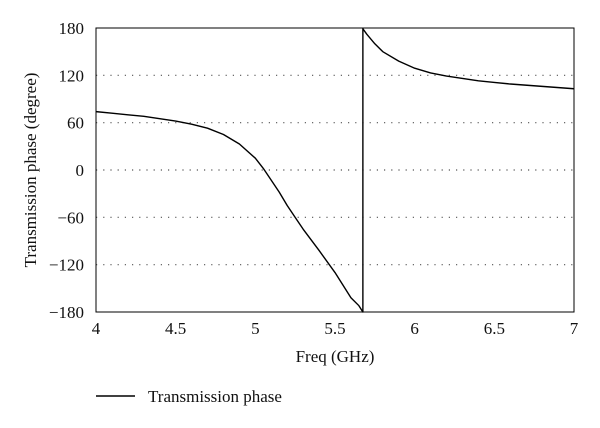  What do you see at coordinates (72, 28) in the screenshot?
I see `y-tick-label: 180` at bounding box center [72, 28].